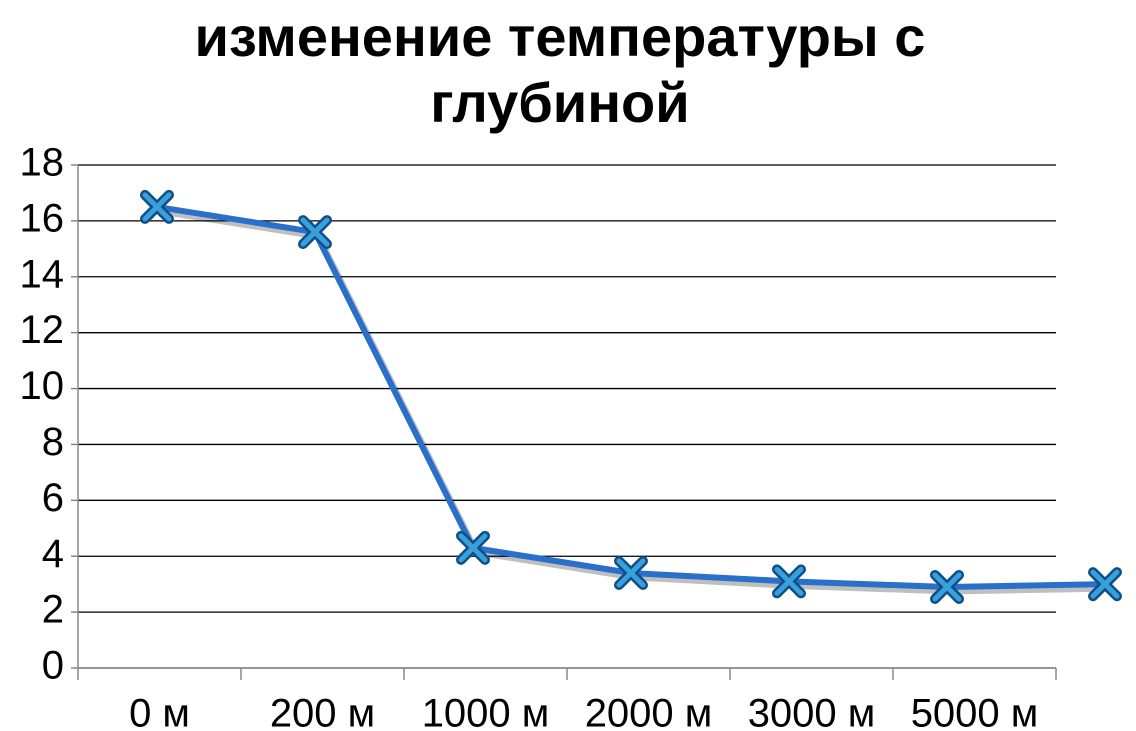  I want to click on y-tick-label: 14, so click(42, 274).